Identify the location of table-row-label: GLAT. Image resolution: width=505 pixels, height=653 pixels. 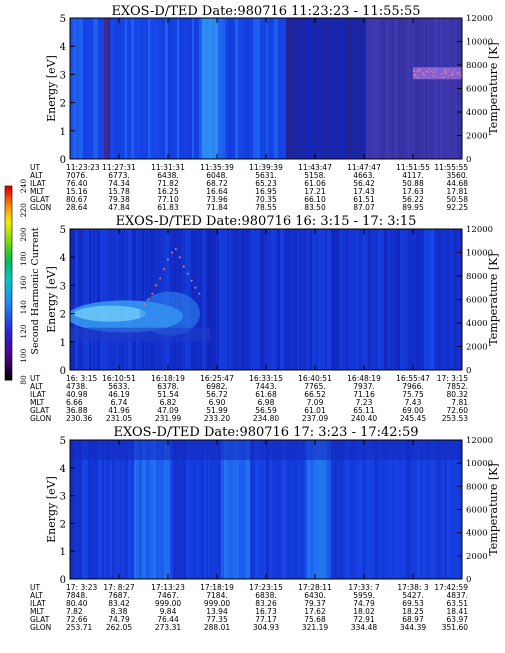
(40, 199).